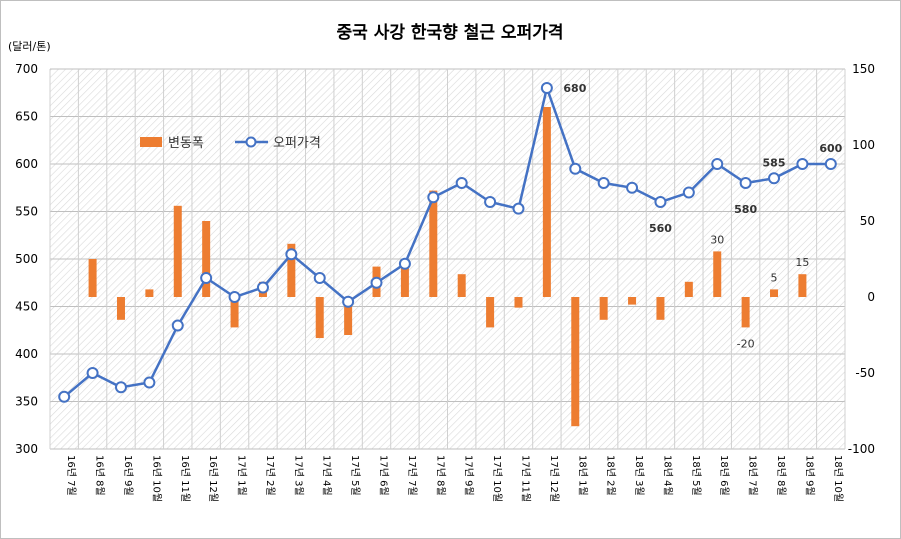 This screenshot has height=539, width=901. What do you see at coordinates (861, 449) in the screenshot?
I see `y-right-tick-label: -100` at bounding box center [861, 449].